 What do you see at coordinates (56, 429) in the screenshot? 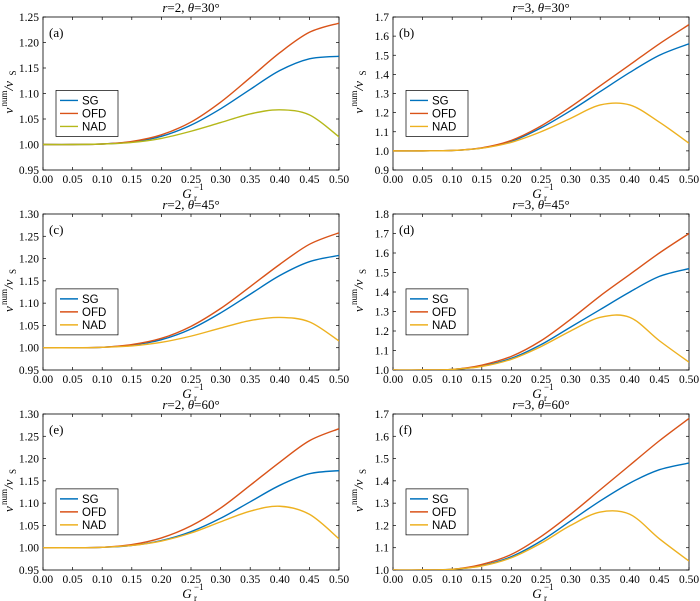
I see `panel-label: (e)` at bounding box center [56, 429].